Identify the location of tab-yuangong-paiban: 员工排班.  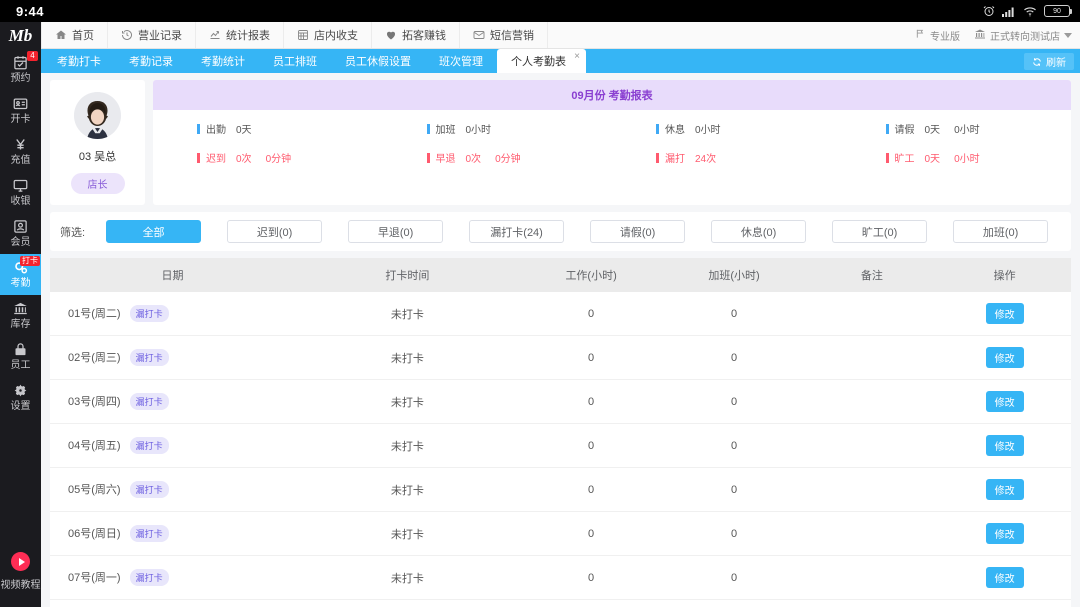
(295, 61).